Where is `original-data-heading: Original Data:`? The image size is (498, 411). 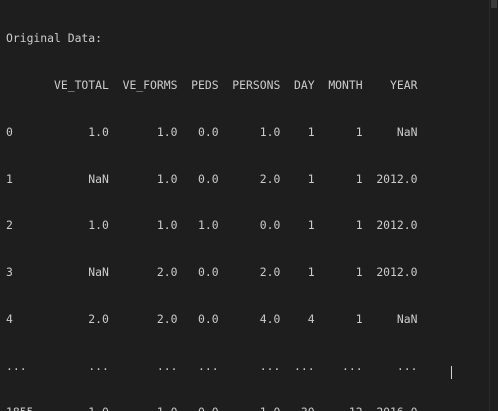 original-data-heading: Original Data: is located at coordinates (54, 38).